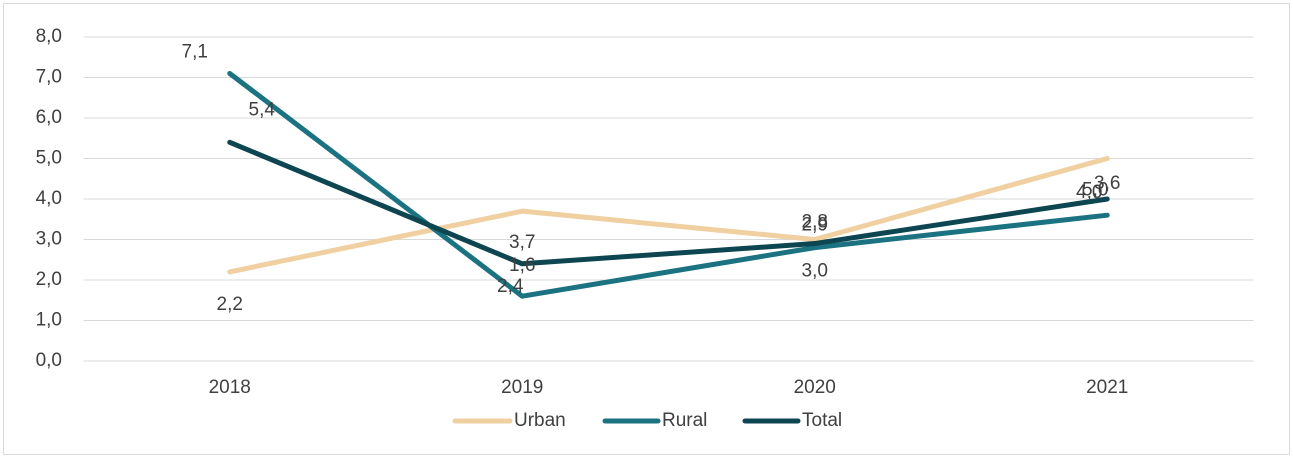 The height and width of the screenshot is (458, 1293). Describe the element at coordinates (49, 239) in the screenshot. I see `y-tick-label: 3,0` at that location.